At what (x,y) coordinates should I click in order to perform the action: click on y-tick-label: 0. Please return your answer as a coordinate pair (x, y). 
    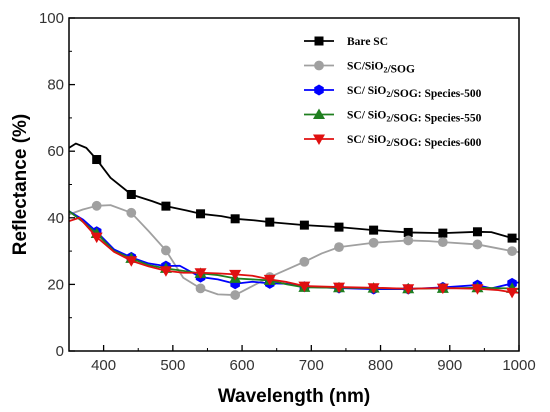
    Looking at the image, I should click on (60, 351).